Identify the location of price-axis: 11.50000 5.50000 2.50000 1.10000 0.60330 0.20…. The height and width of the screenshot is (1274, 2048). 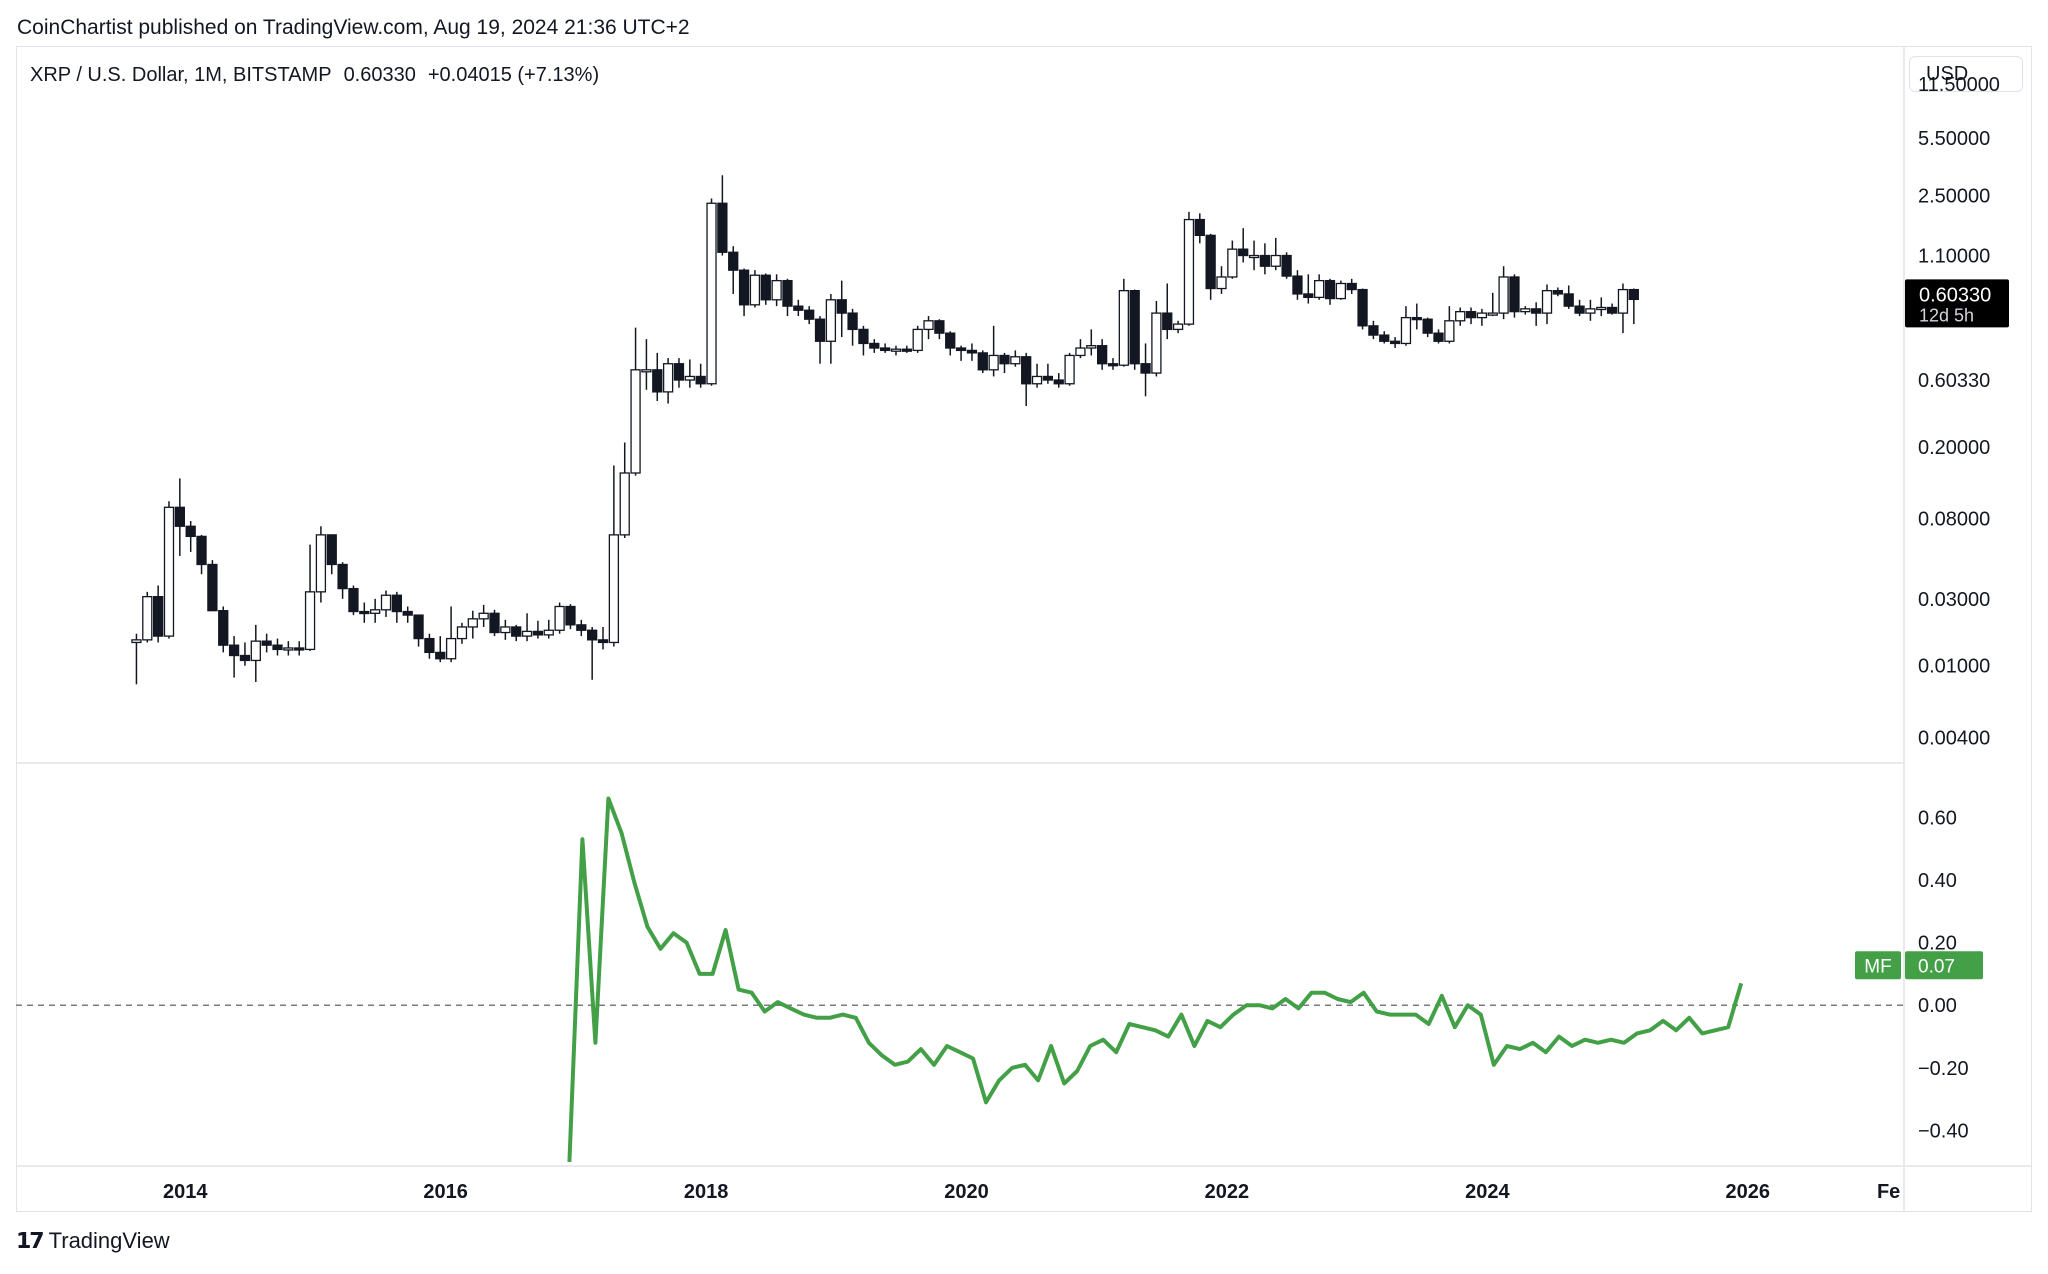
(1957, 411).